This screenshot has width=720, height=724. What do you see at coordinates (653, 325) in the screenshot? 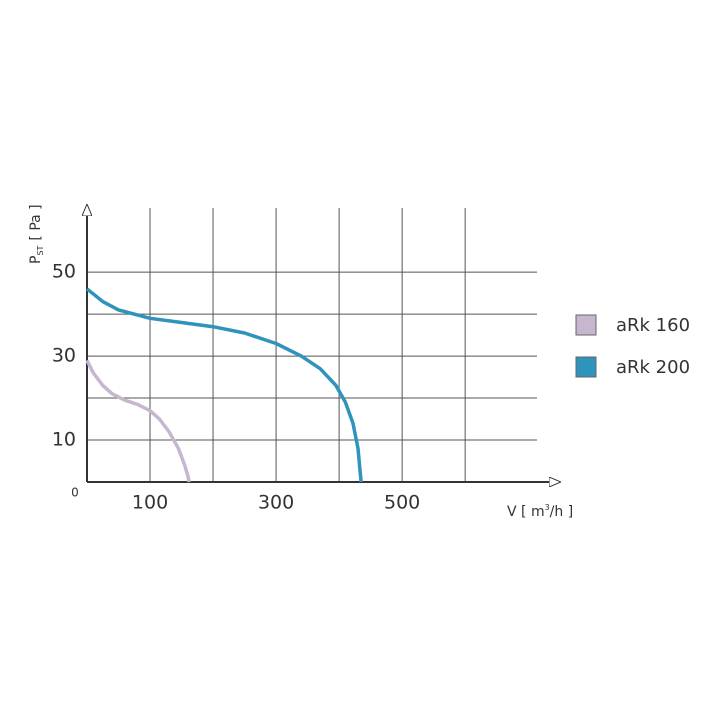
I see `legend-label: aRk 160` at bounding box center [653, 325].